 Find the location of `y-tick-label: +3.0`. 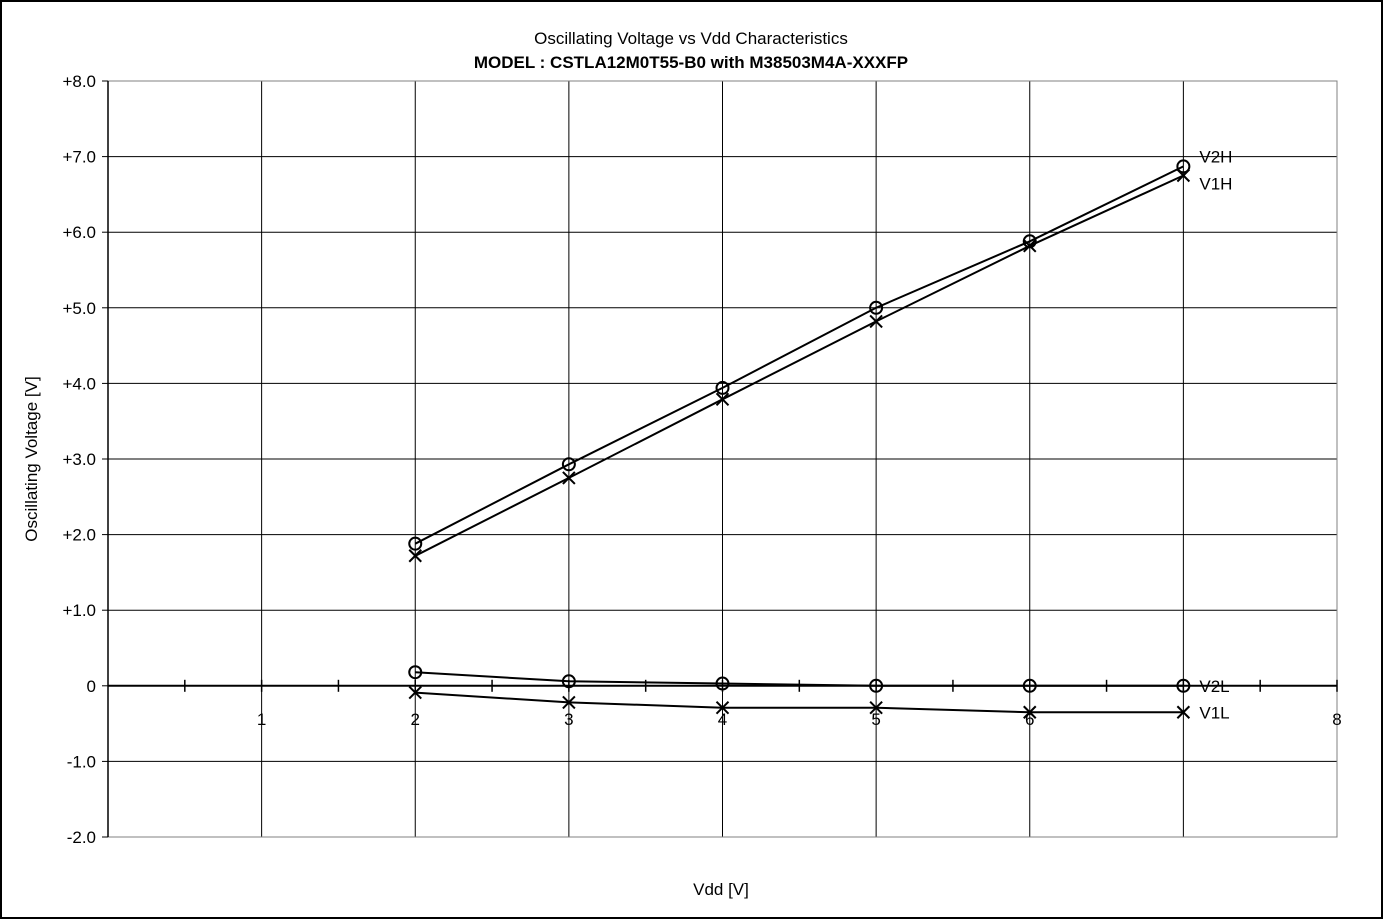

y-tick-label: +3.0 is located at coordinates (79, 459).